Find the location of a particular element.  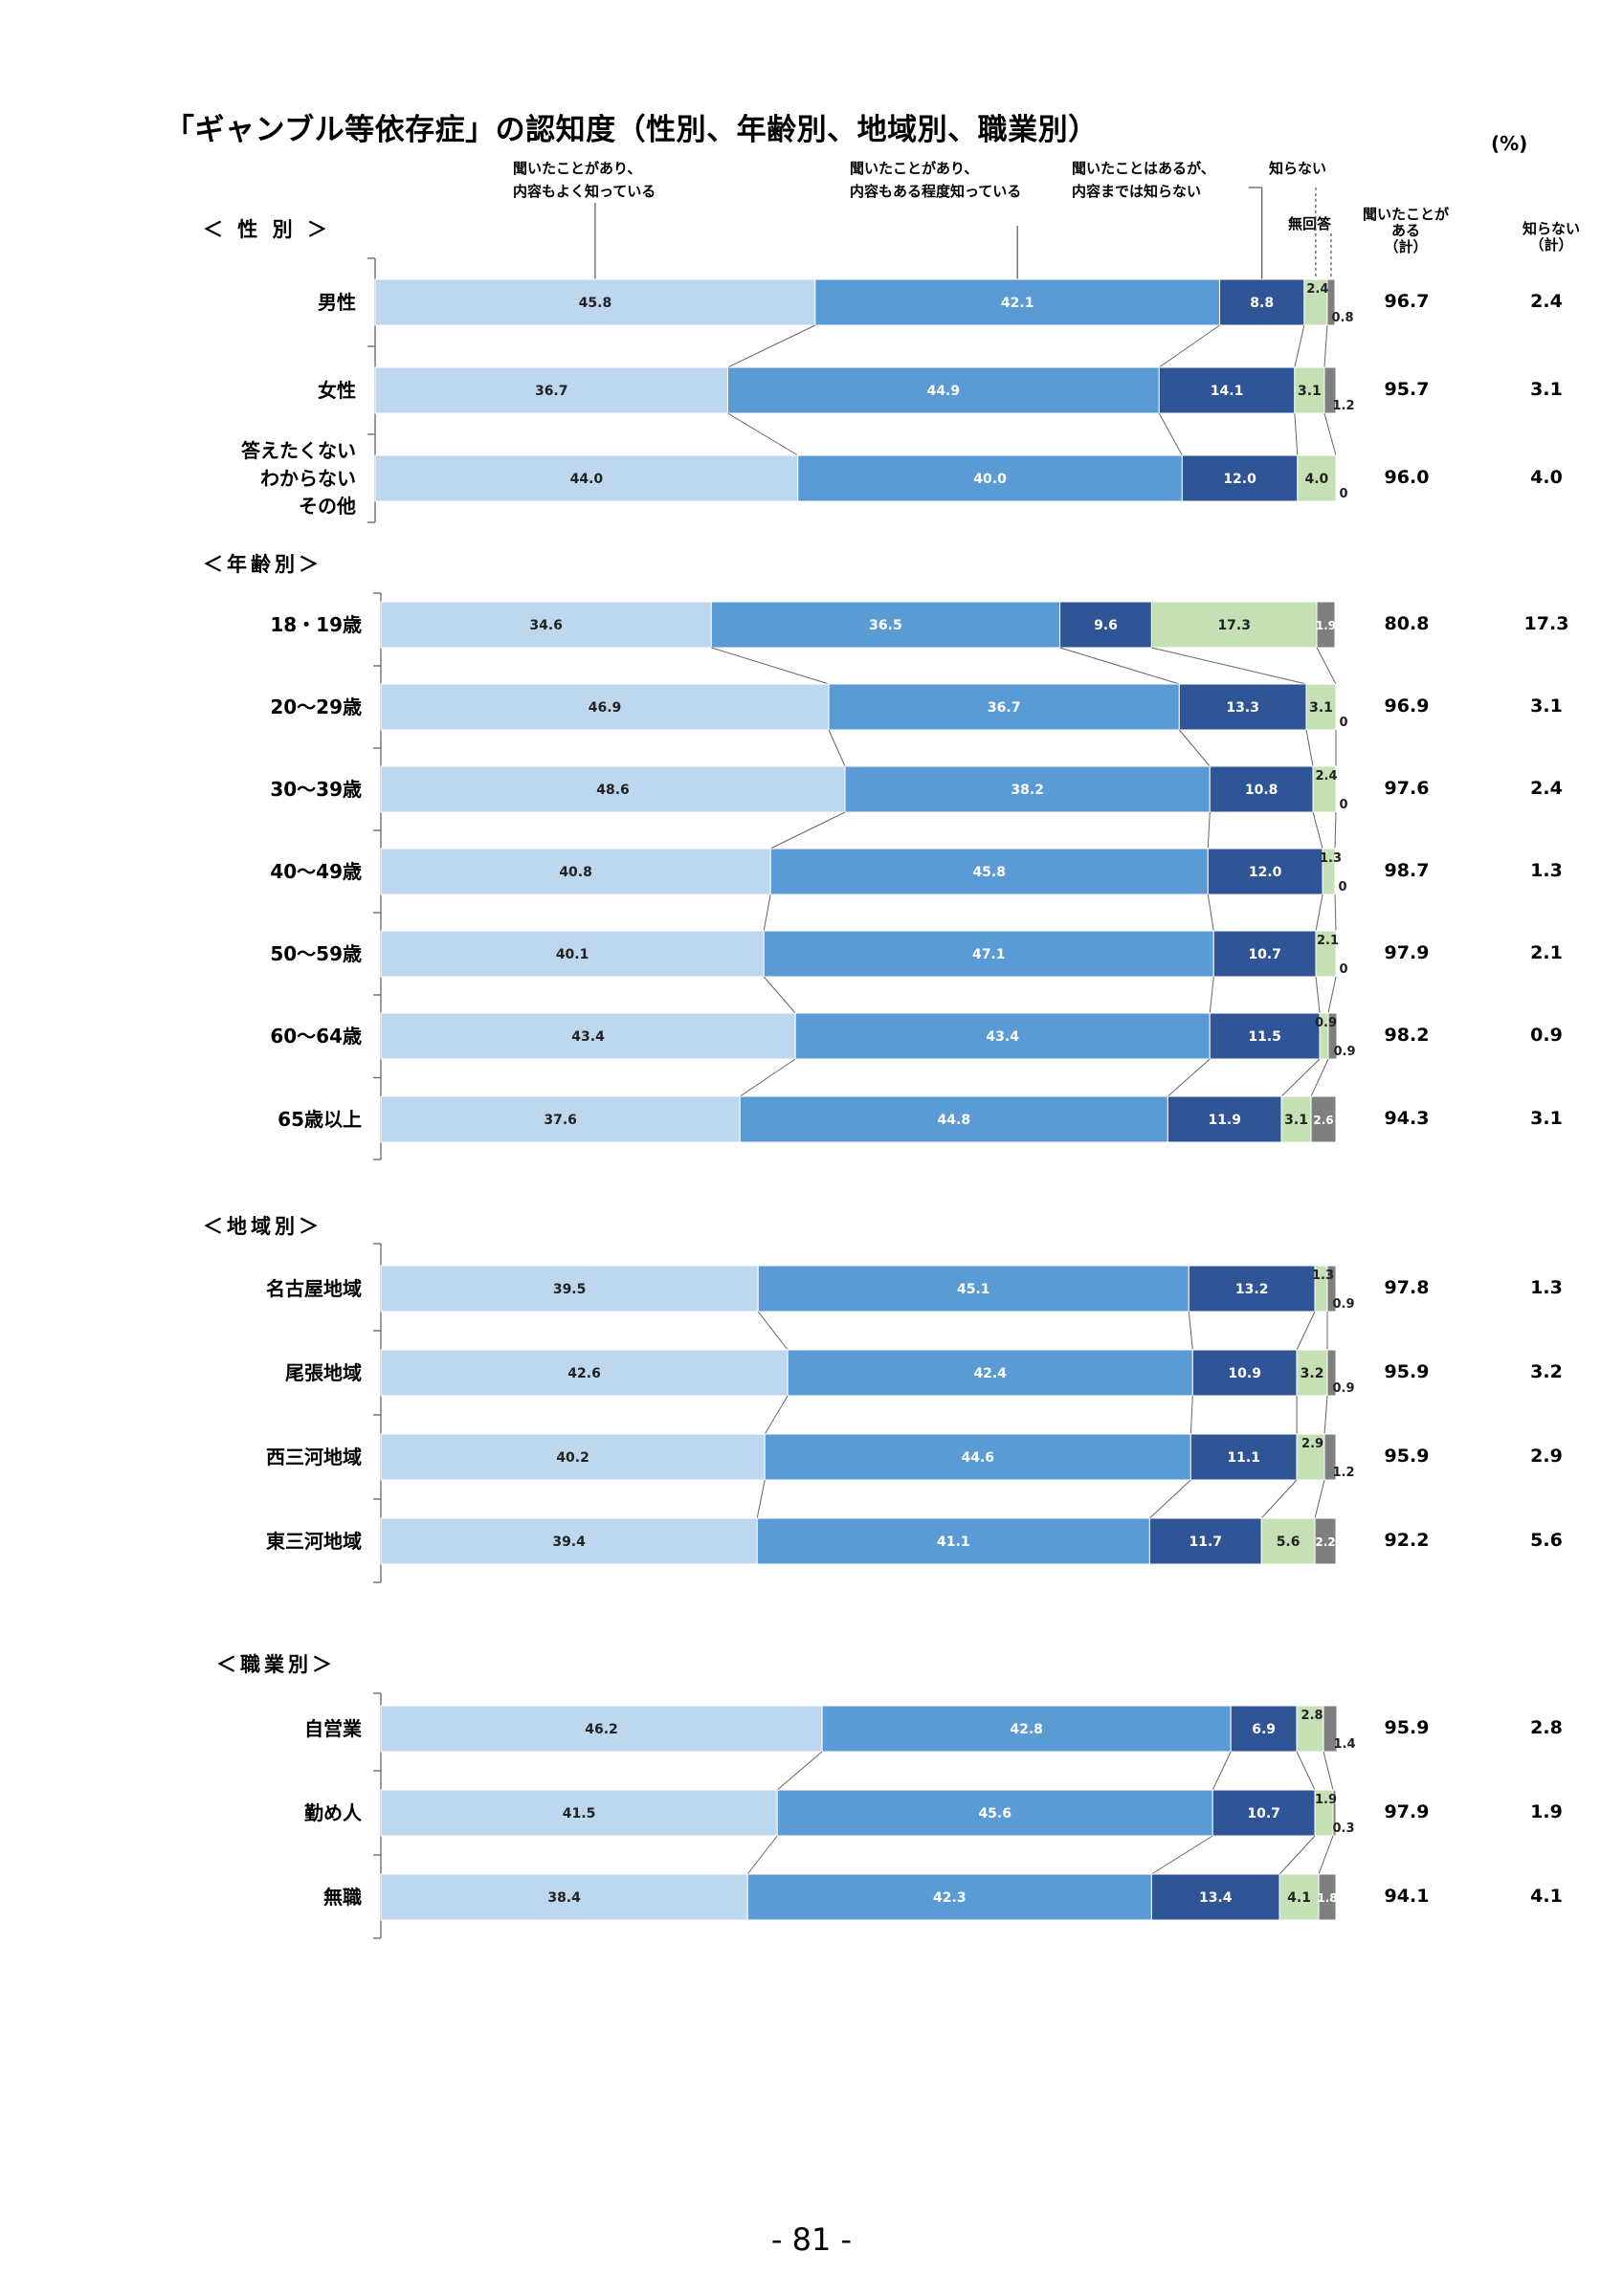

dont-know-total-value: 4.1 is located at coordinates (1546, 1897).